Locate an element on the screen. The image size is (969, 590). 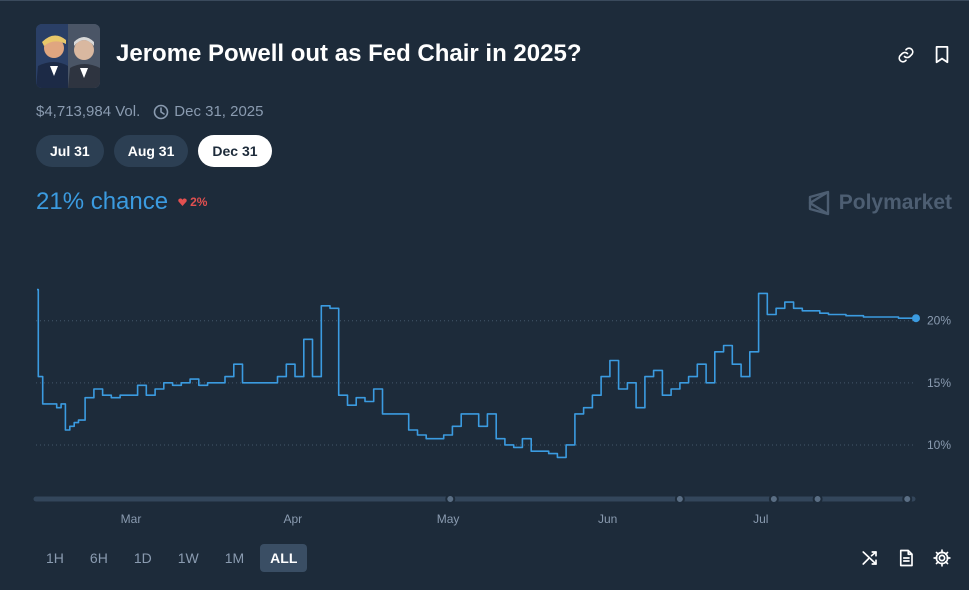
chance-display: 21% chance 2% is located at coordinates (121, 202).